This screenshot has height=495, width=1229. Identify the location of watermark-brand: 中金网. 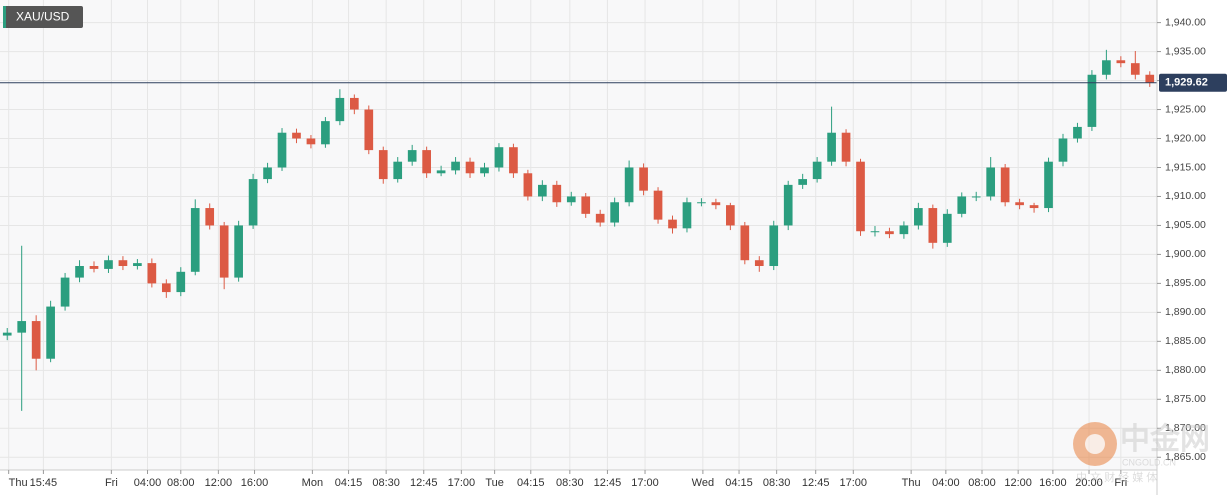
(1165, 439).